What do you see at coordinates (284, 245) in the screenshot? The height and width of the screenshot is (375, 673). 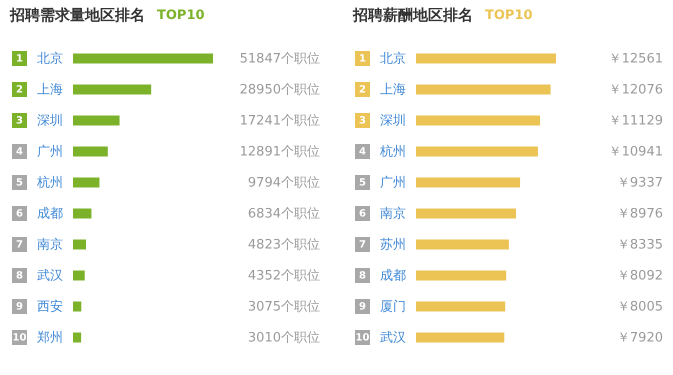 I see `data-label: 4823个职位` at bounding box center [284, 245].